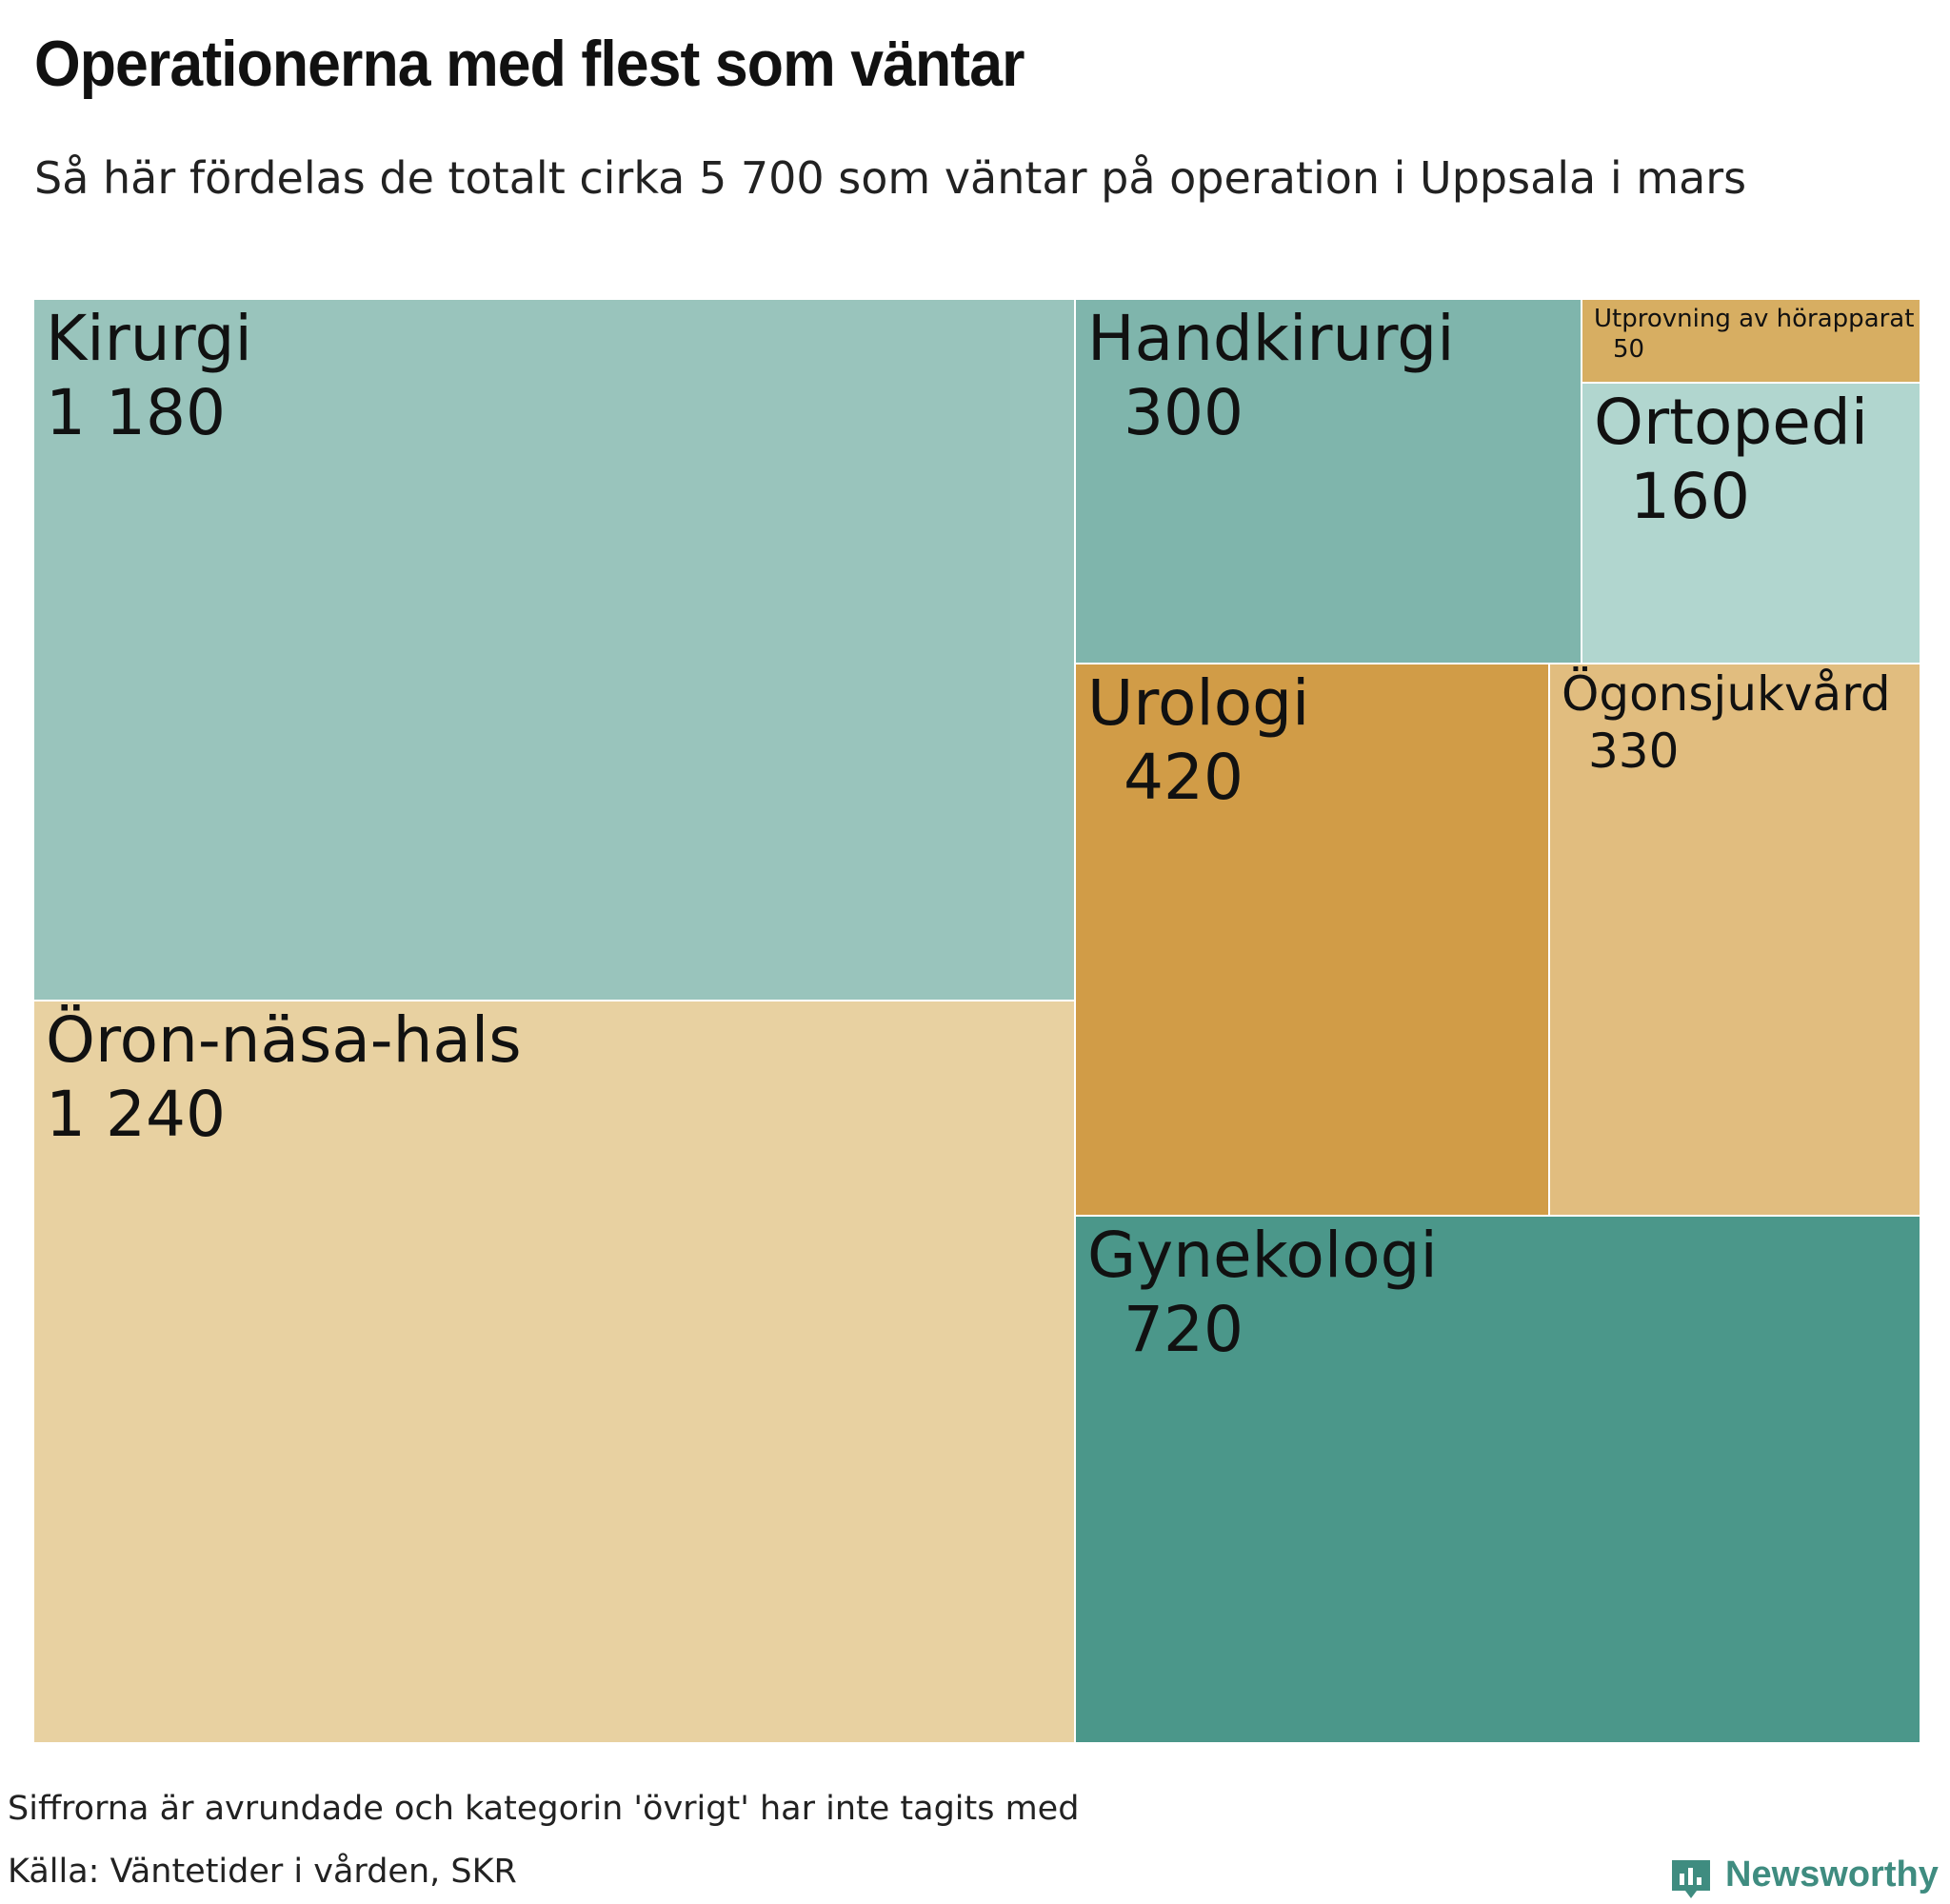 The image size is (1950, 1904). Describe the element at coordinates (1690, 496) in the screenshot. I see `tile-value: 160` at that location.